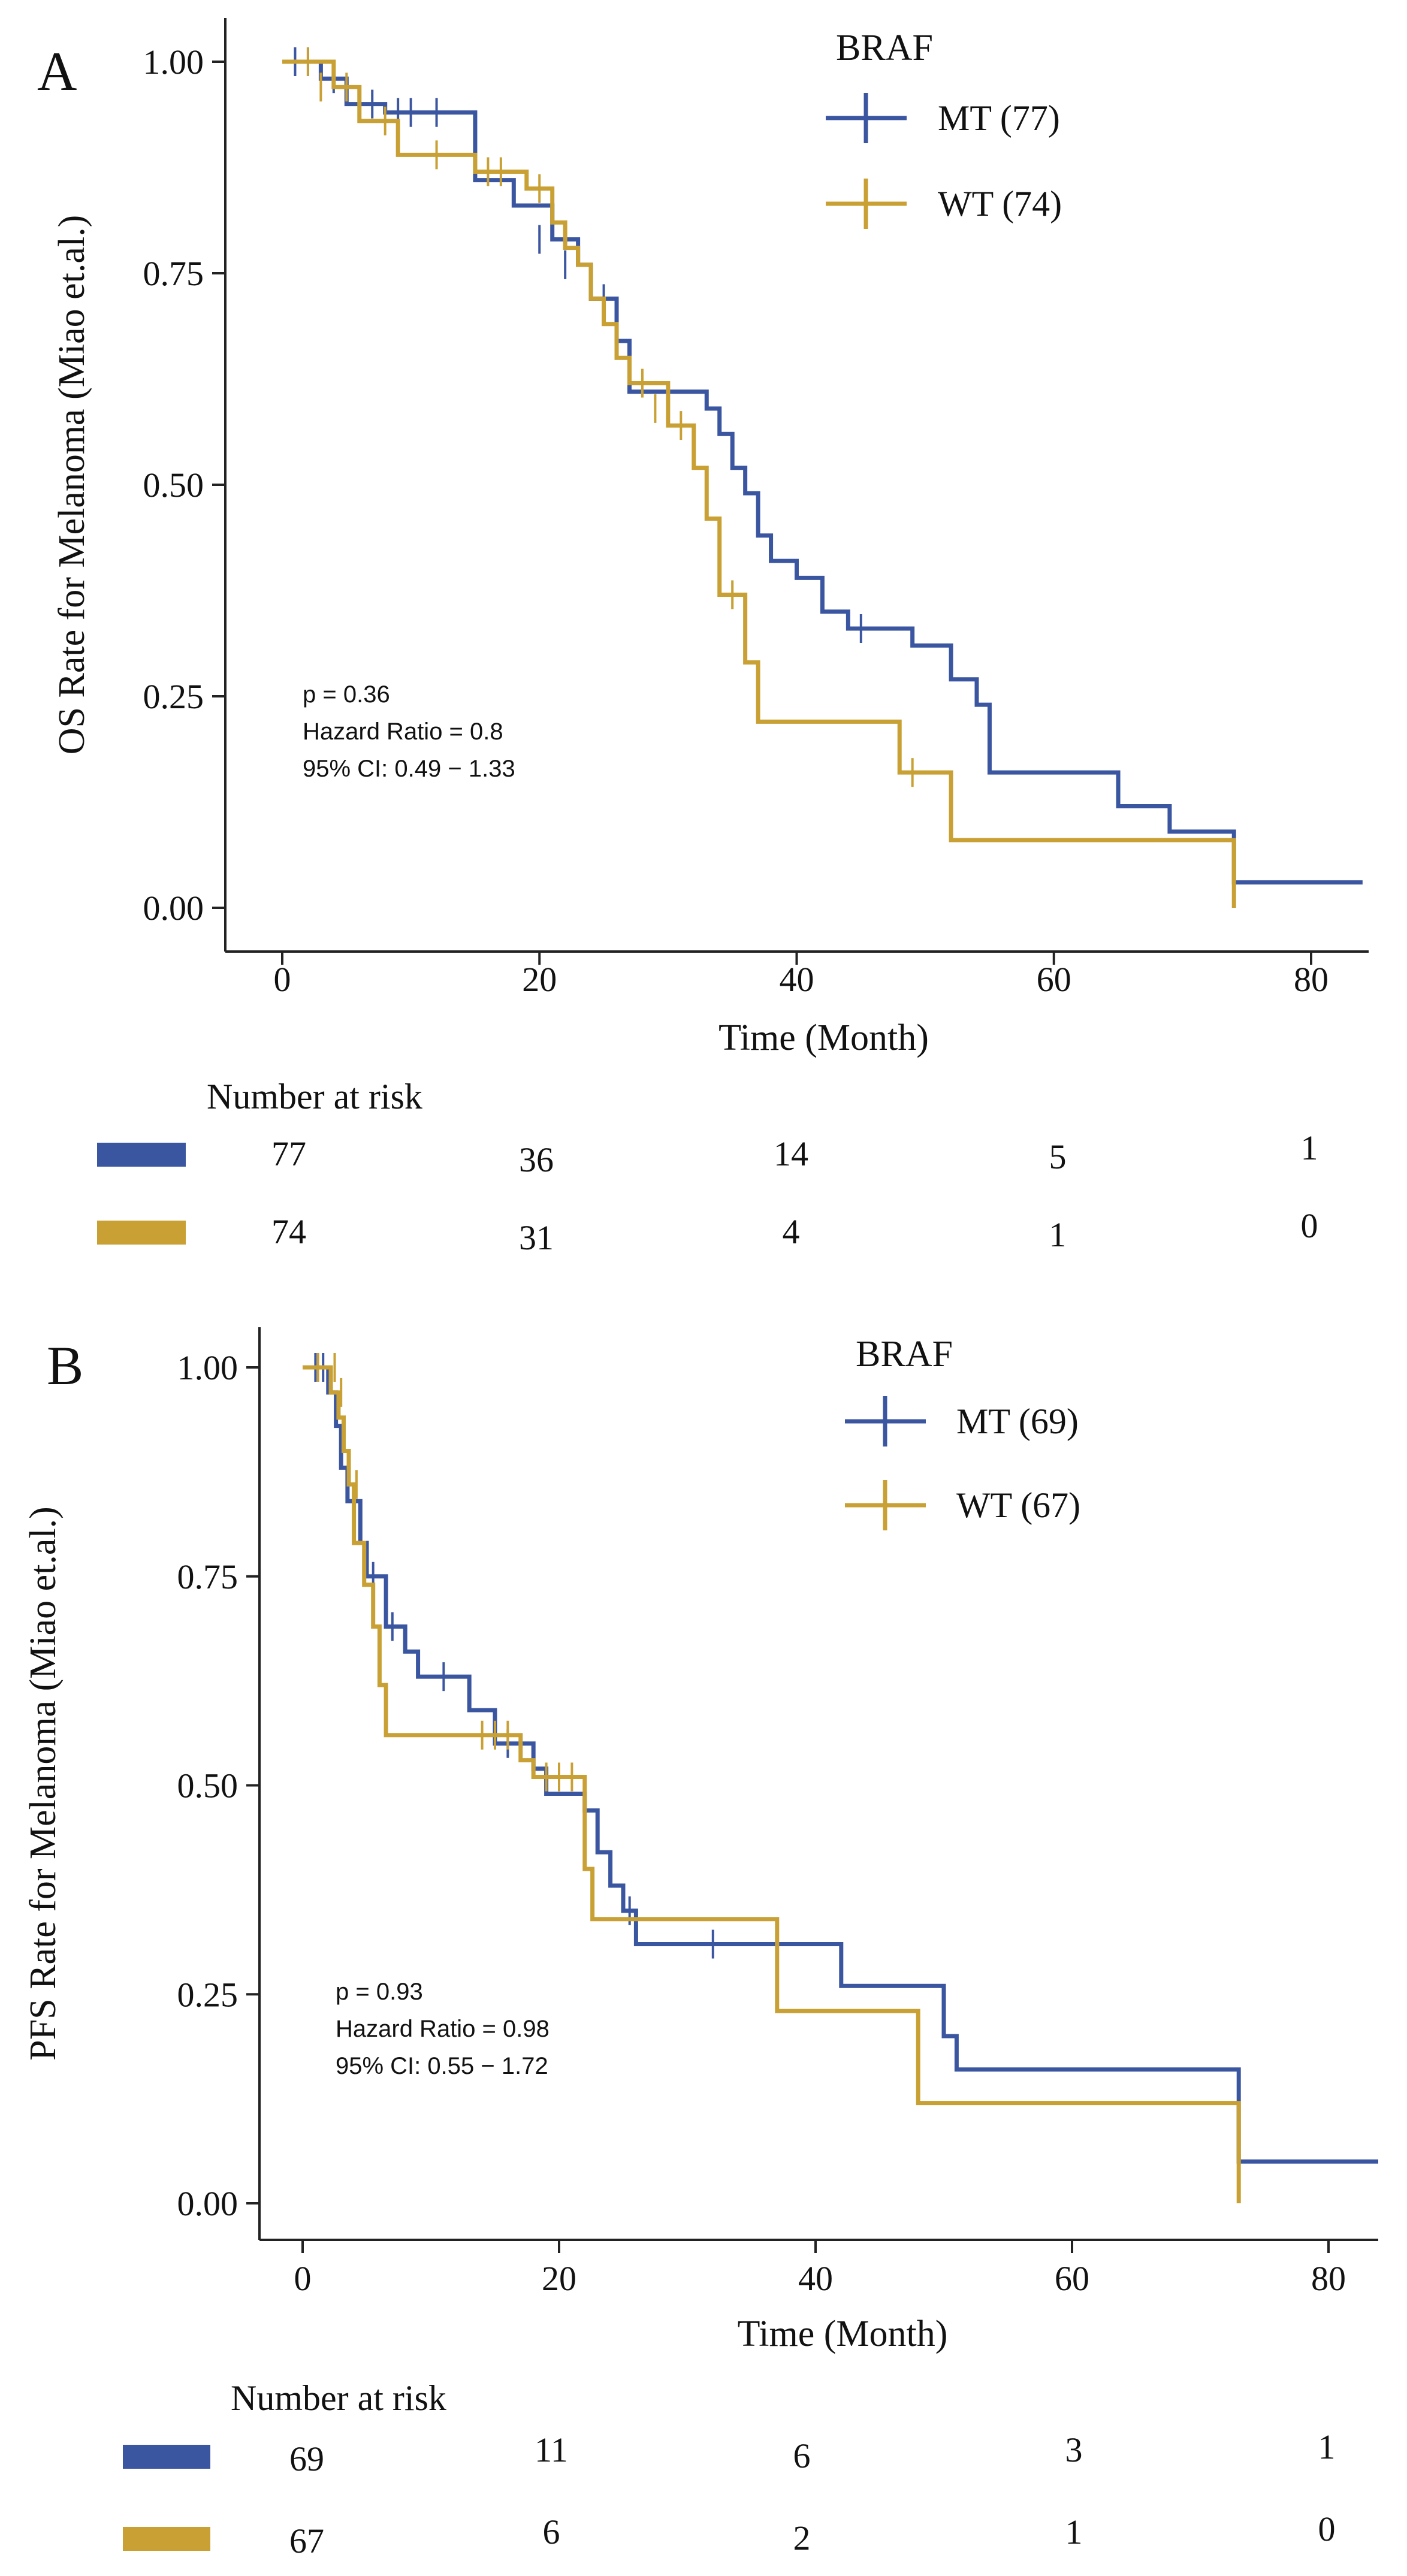 This screenshot has width=1407, height=2576. What do you see at coordinates (307, 2541) in the screenshot?
I see `risk-count: 67` at bounding box center [307, 2541].